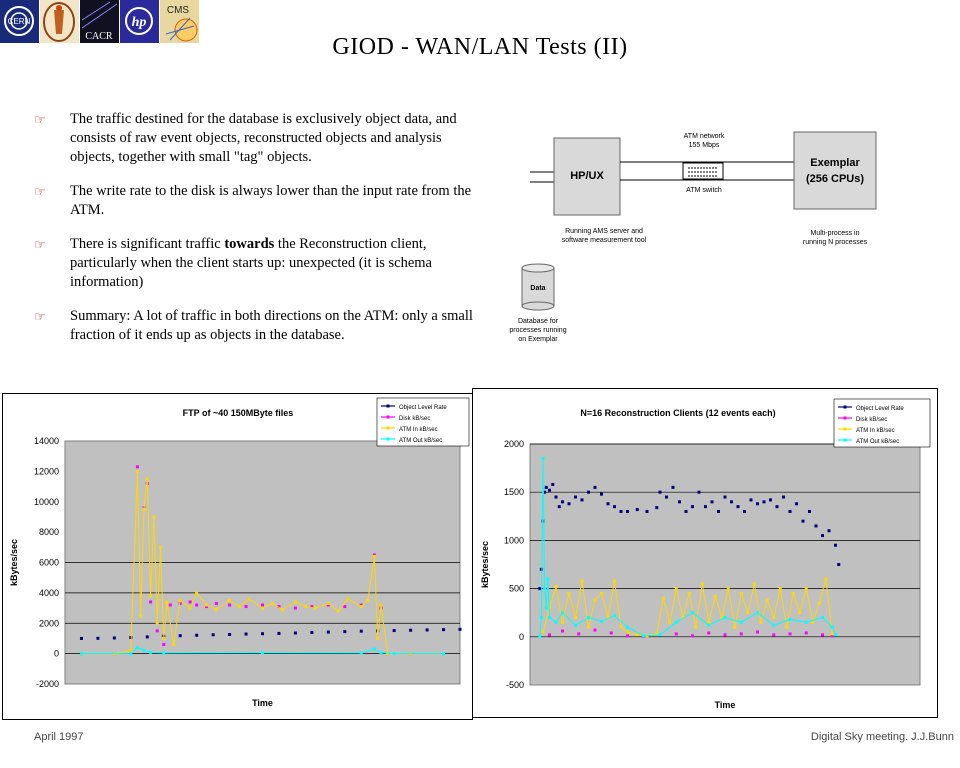 The height and width of the screenshot is (768, 960). What do you see at coordinates (587, 176) in the screenshot?
I see `hpux-label: HP/UX` at bounding box center [587, 176].